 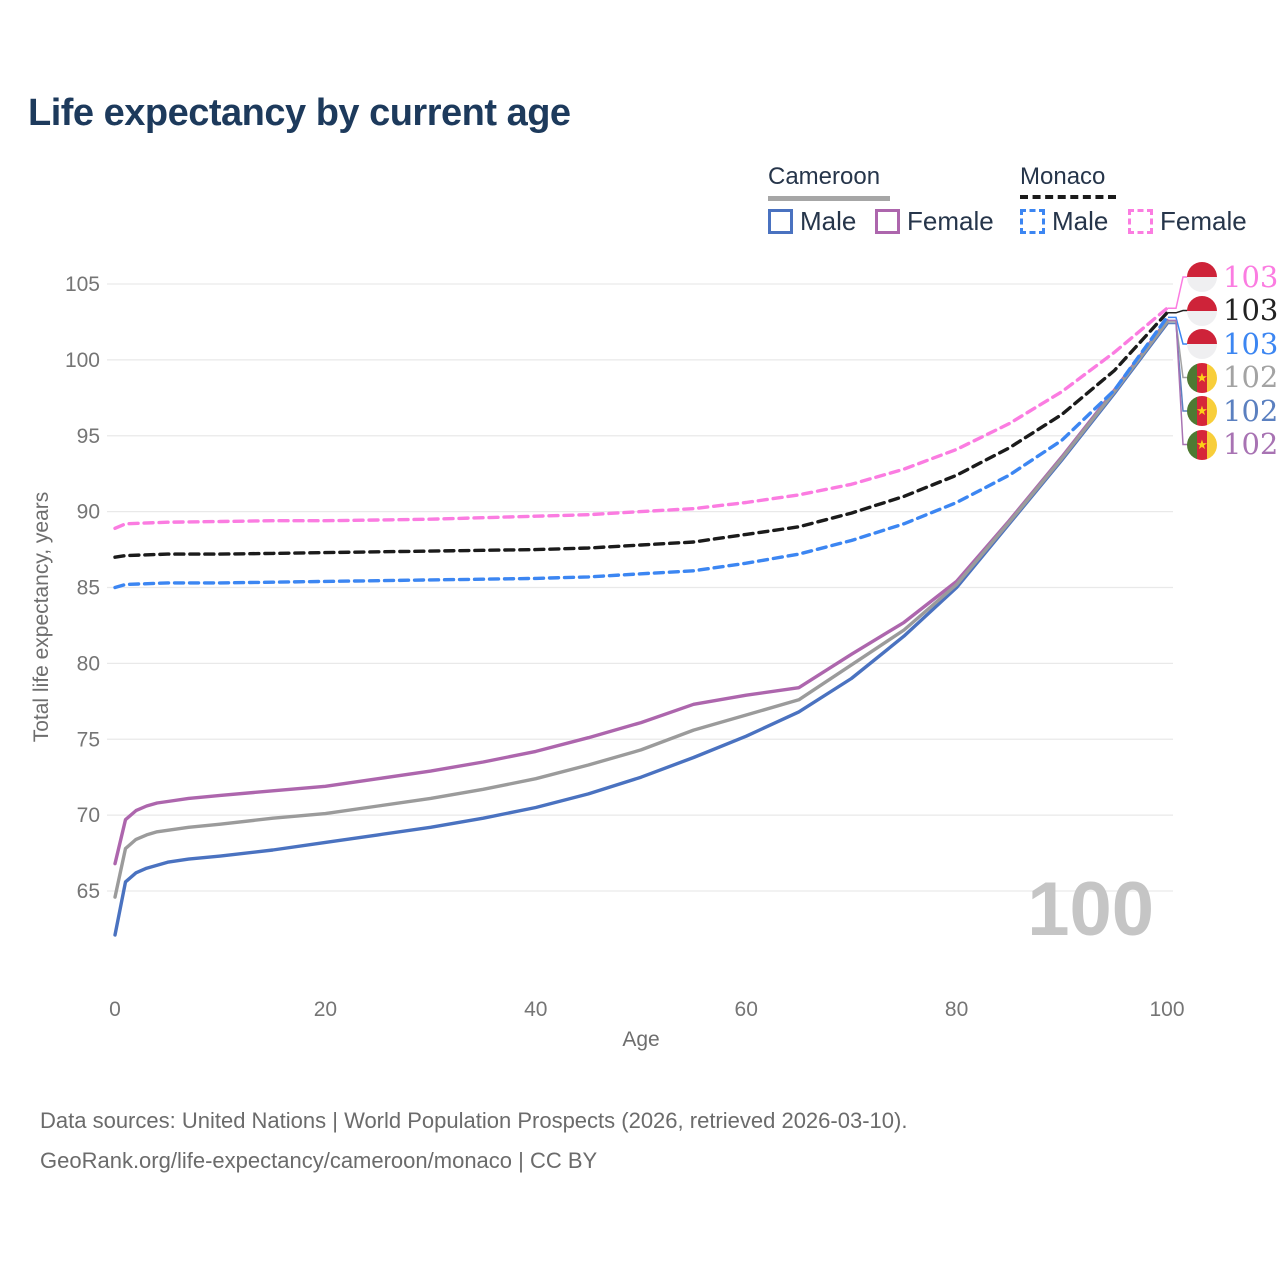 I want to click on y-tick-label: 80, so click(x=88, y=663).